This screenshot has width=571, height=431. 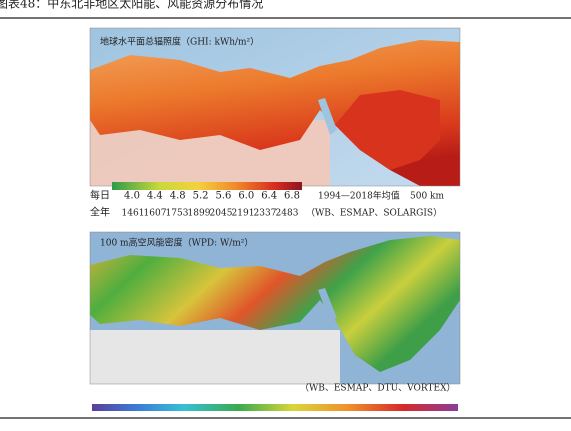 What do you see at coordinates (427, 197) in the screenshot?
I see `scale: 500 km` at bounding box center [427, 197].